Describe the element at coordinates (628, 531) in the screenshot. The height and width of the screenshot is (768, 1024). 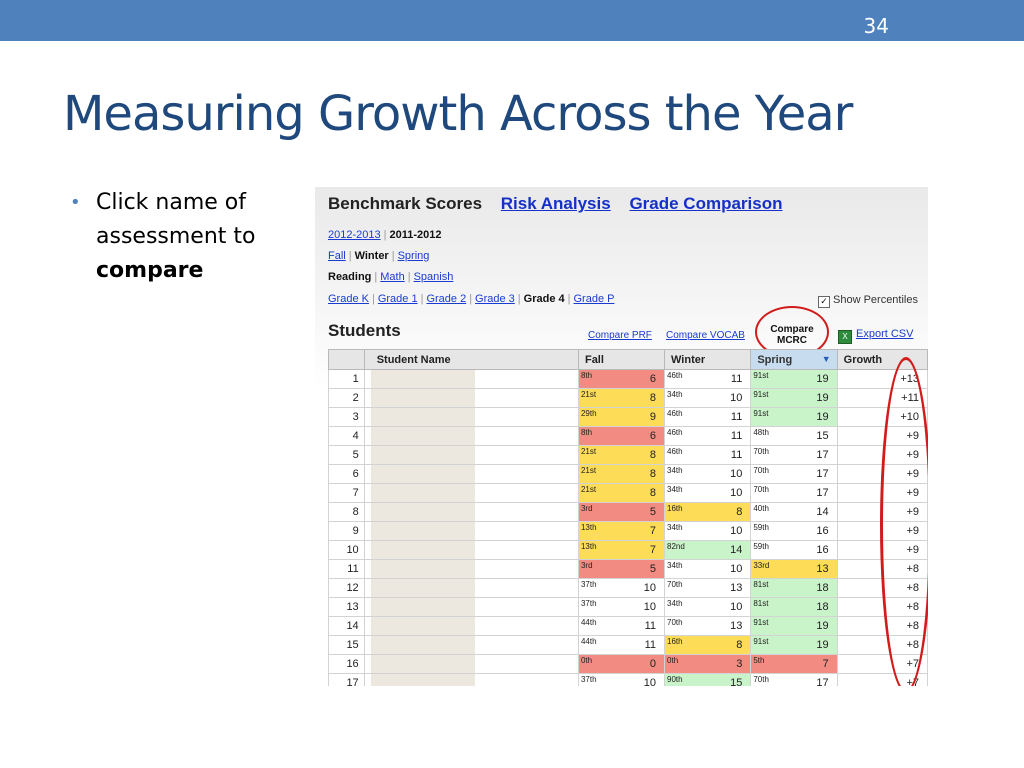
I see `table-row: 9 13th 7 34th 10 59th 16 +9` at that location.